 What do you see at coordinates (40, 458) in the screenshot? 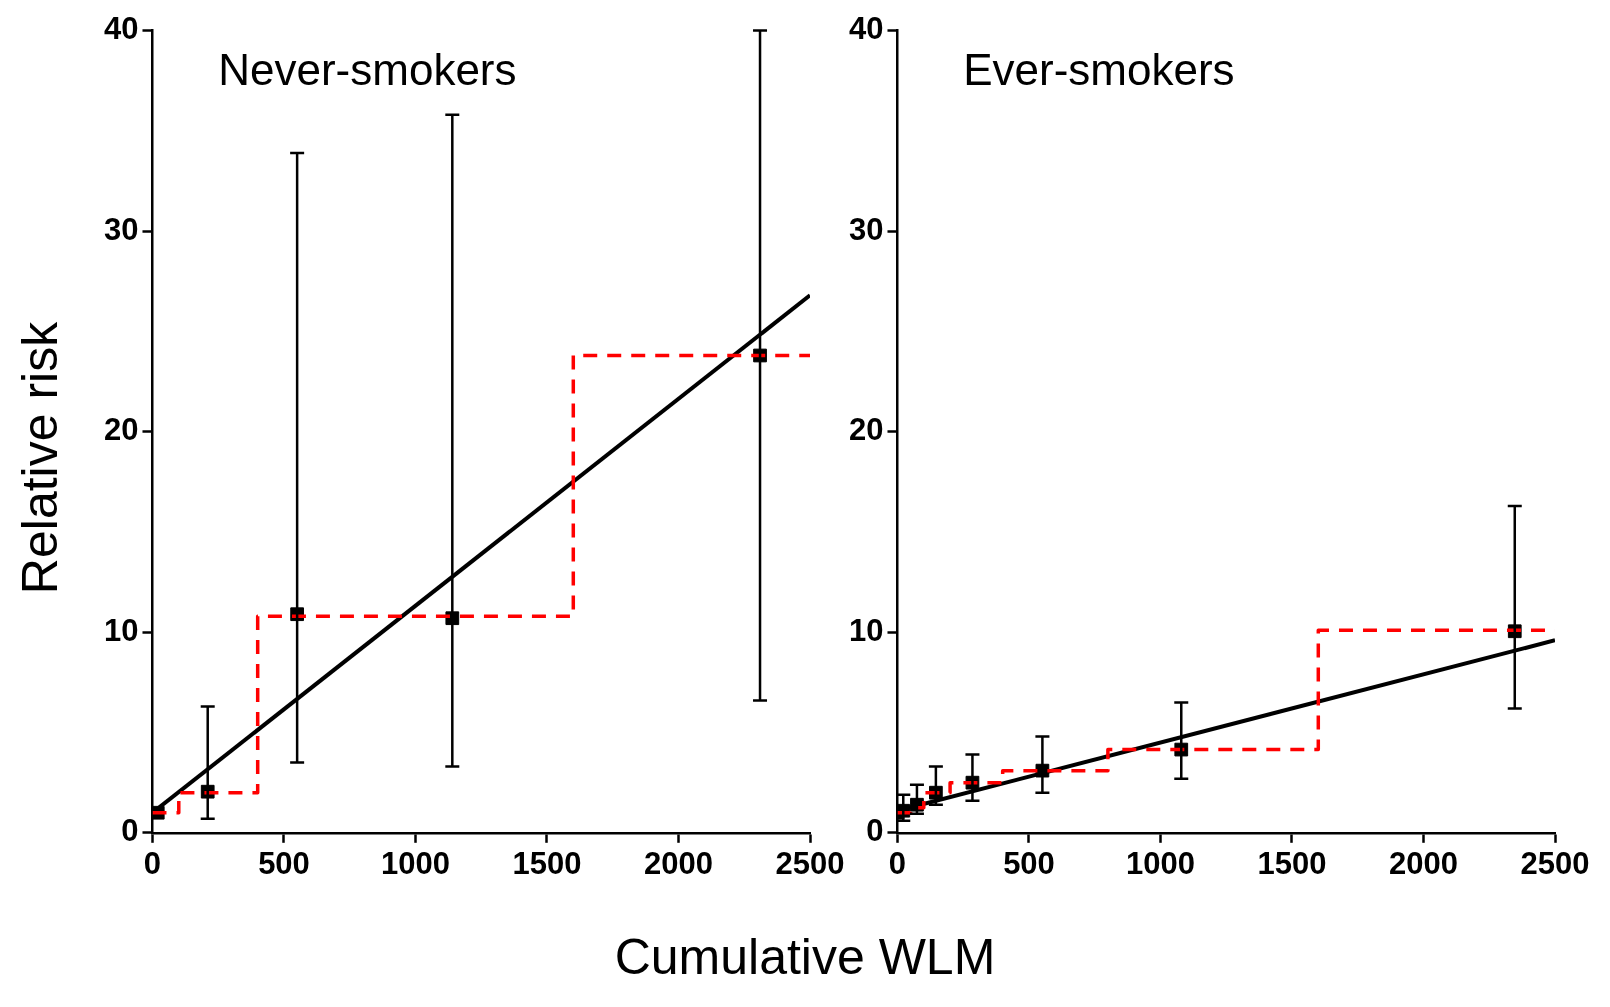
I see `y-axis-title: Relative risk` at bounding box center [40, 458].